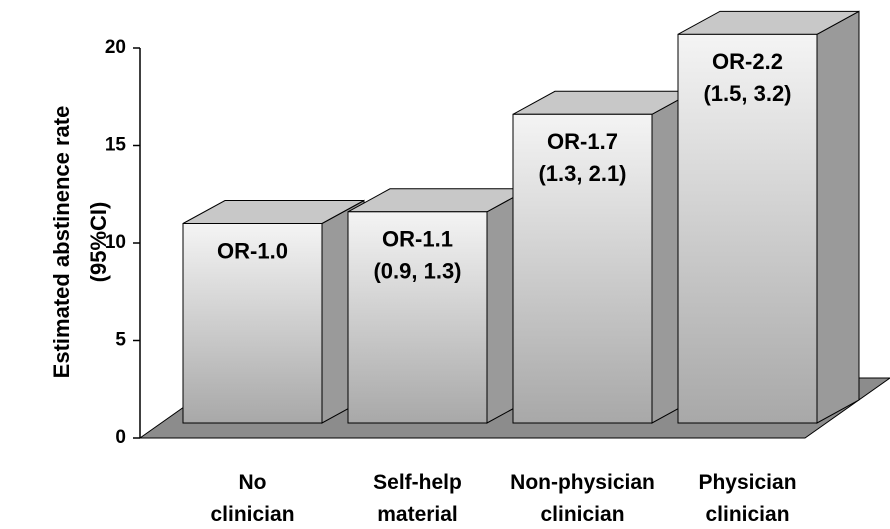 Image resolution: width=890 pixels, height=529 pixels. I want to click on x-tick-label: Self-help material, so click(417, 498).